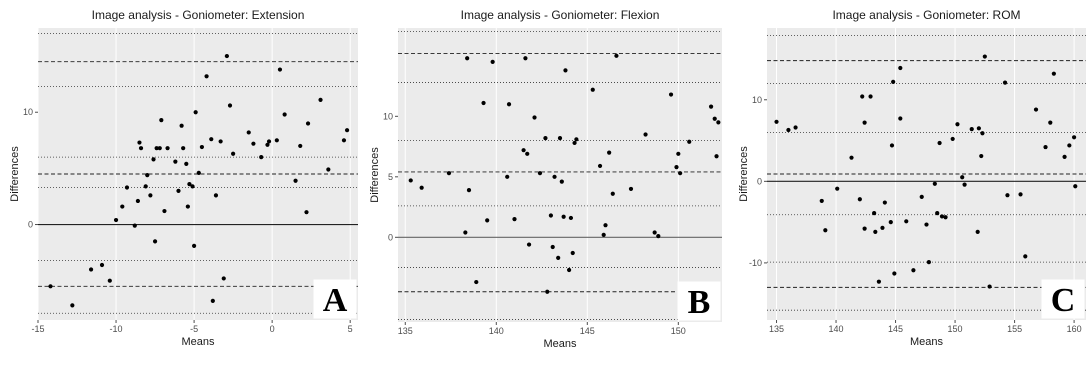 The image size is (1092, 365). Describe the element at coordinates (37, 329) in the screenshot. I see `x-tick-label-a: -15` at that location.